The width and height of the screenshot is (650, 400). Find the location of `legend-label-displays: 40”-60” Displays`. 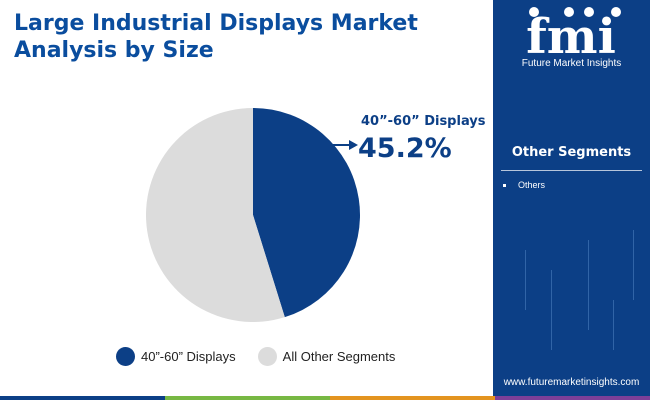

legend-label-displays: 40”-60” Displays is located at coordinates (188, 356).